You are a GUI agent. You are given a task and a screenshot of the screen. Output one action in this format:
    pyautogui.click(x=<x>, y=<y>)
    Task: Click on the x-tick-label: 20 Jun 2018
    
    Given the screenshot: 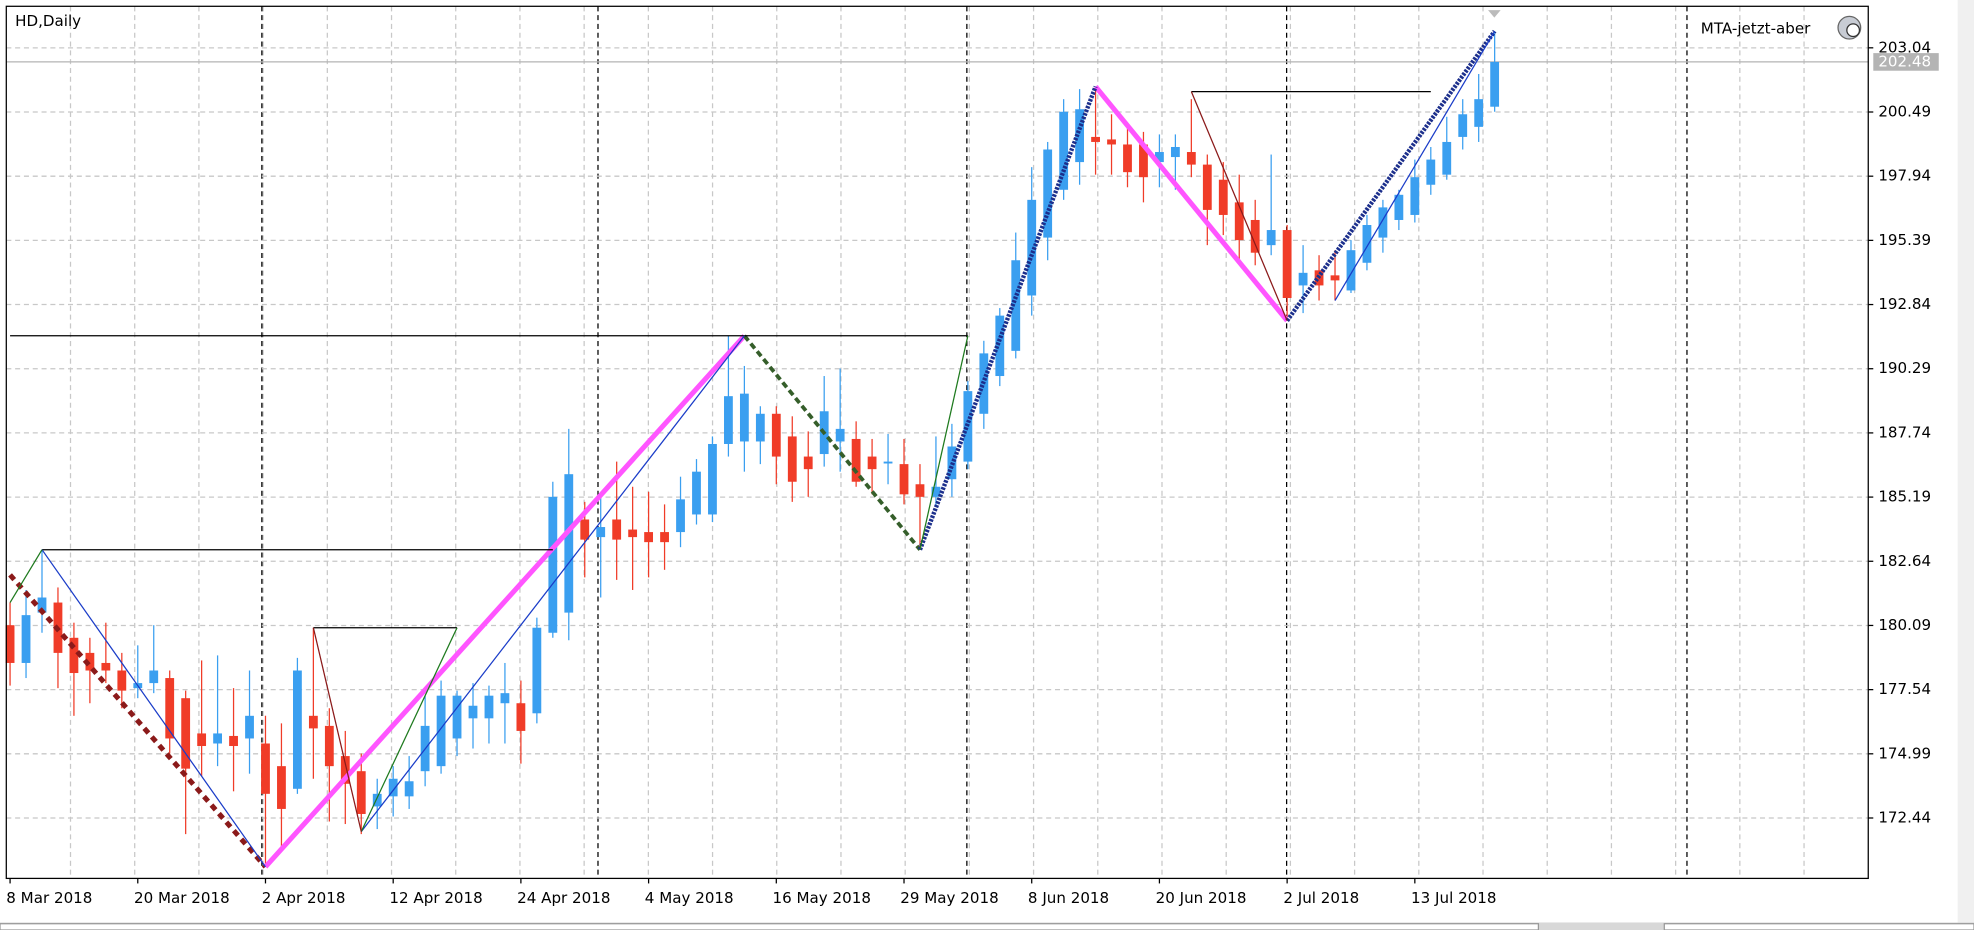 What is the action you would take?
    pyautogui.click(x=1201, y=898)
    